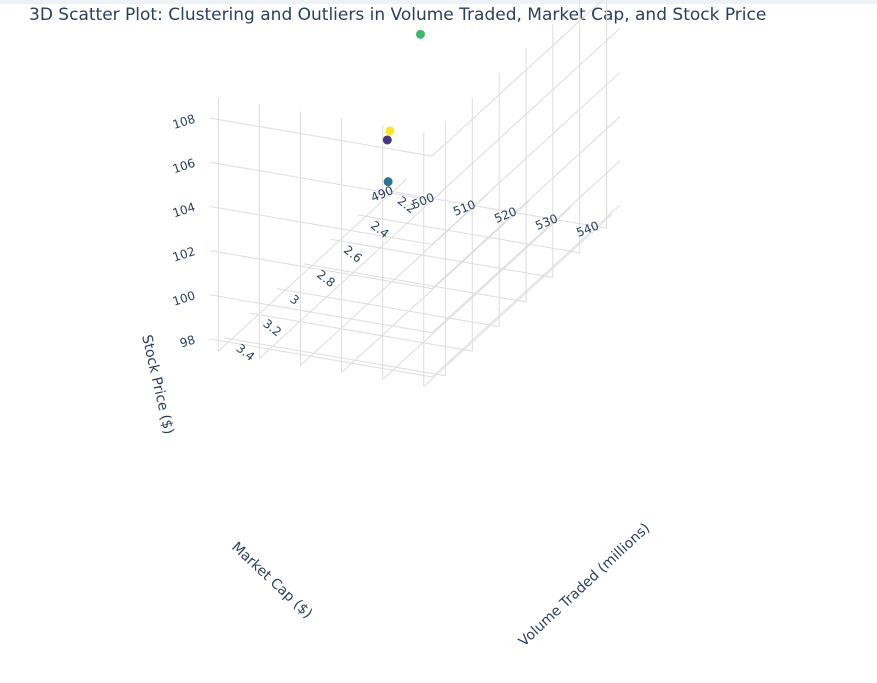  I want to click on y-tick-label: 510, so click(464, 208).